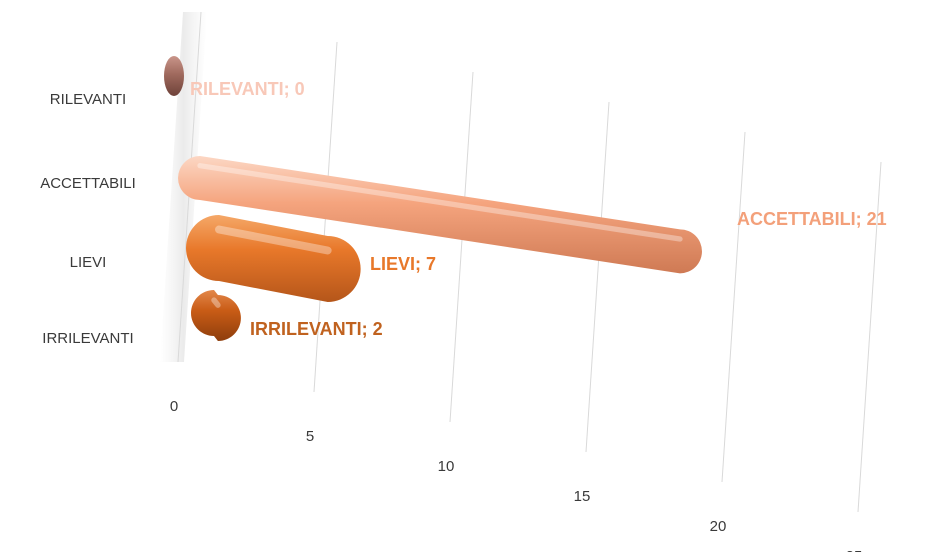  Describe the element at coordinates (88, 183) in the screenshot. I see `category-label-accettabili: ACCETTABILI` at that location.